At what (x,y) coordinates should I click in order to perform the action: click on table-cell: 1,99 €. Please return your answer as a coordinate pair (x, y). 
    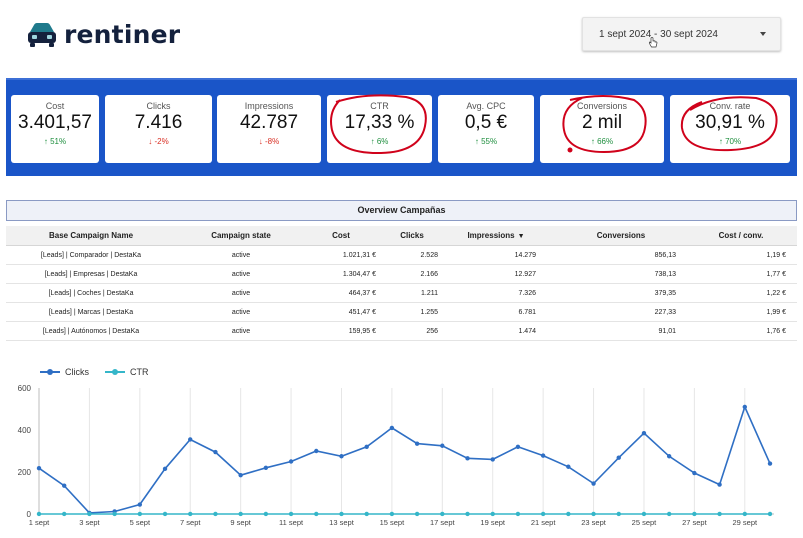
    Looking at the image, I should click on (776, 312).